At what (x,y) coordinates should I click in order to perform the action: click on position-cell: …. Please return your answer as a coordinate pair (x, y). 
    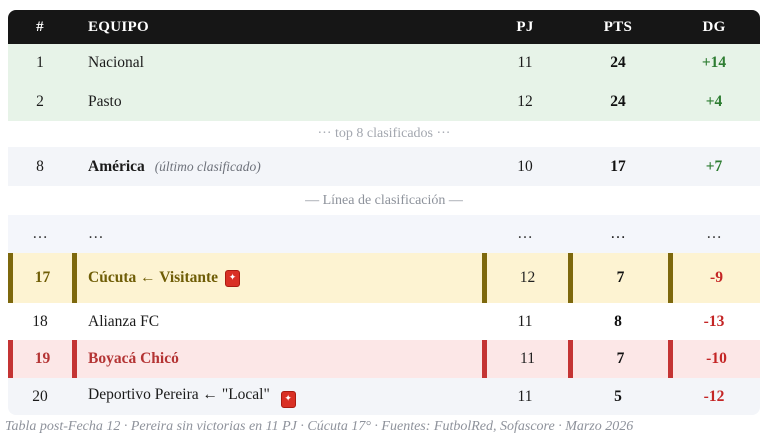
    Looking at the image, I should click on (40, 233).